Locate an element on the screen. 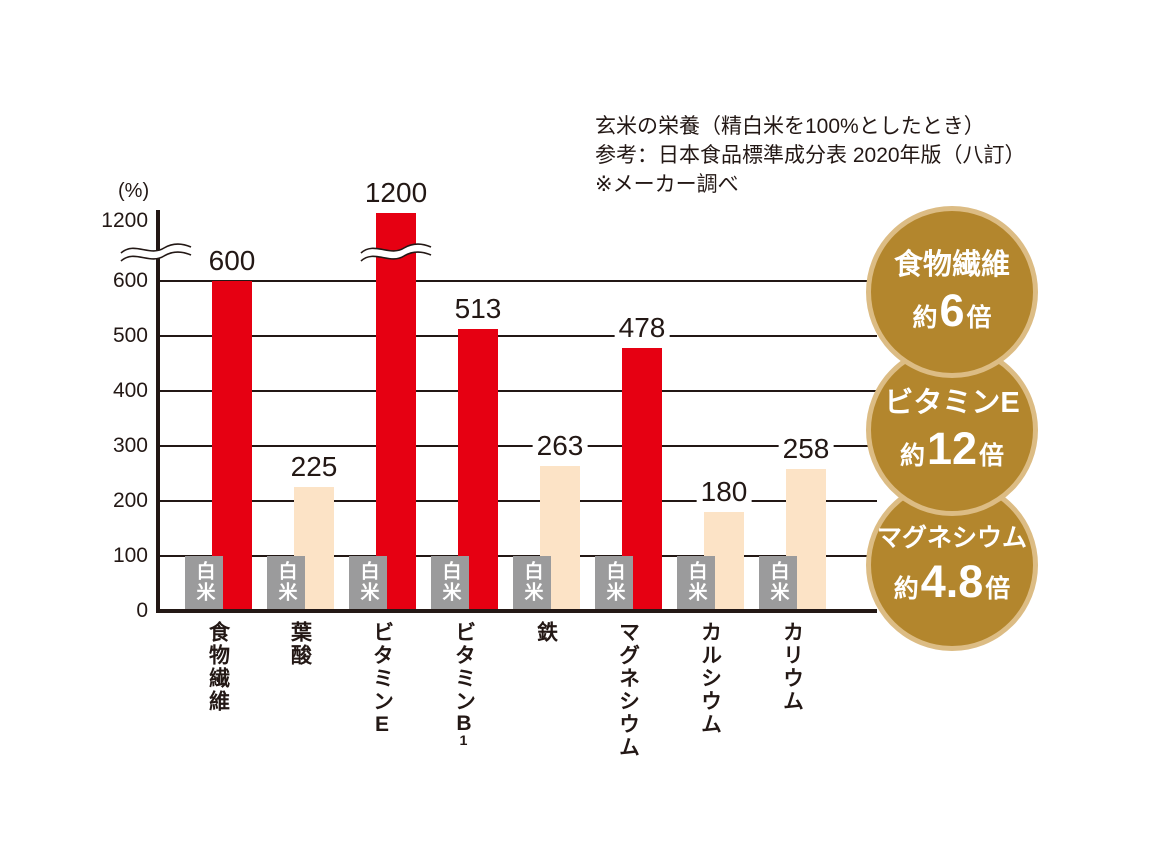  badge-multiplier: 約 4.8 倍 is located at coordinates (952, 582).